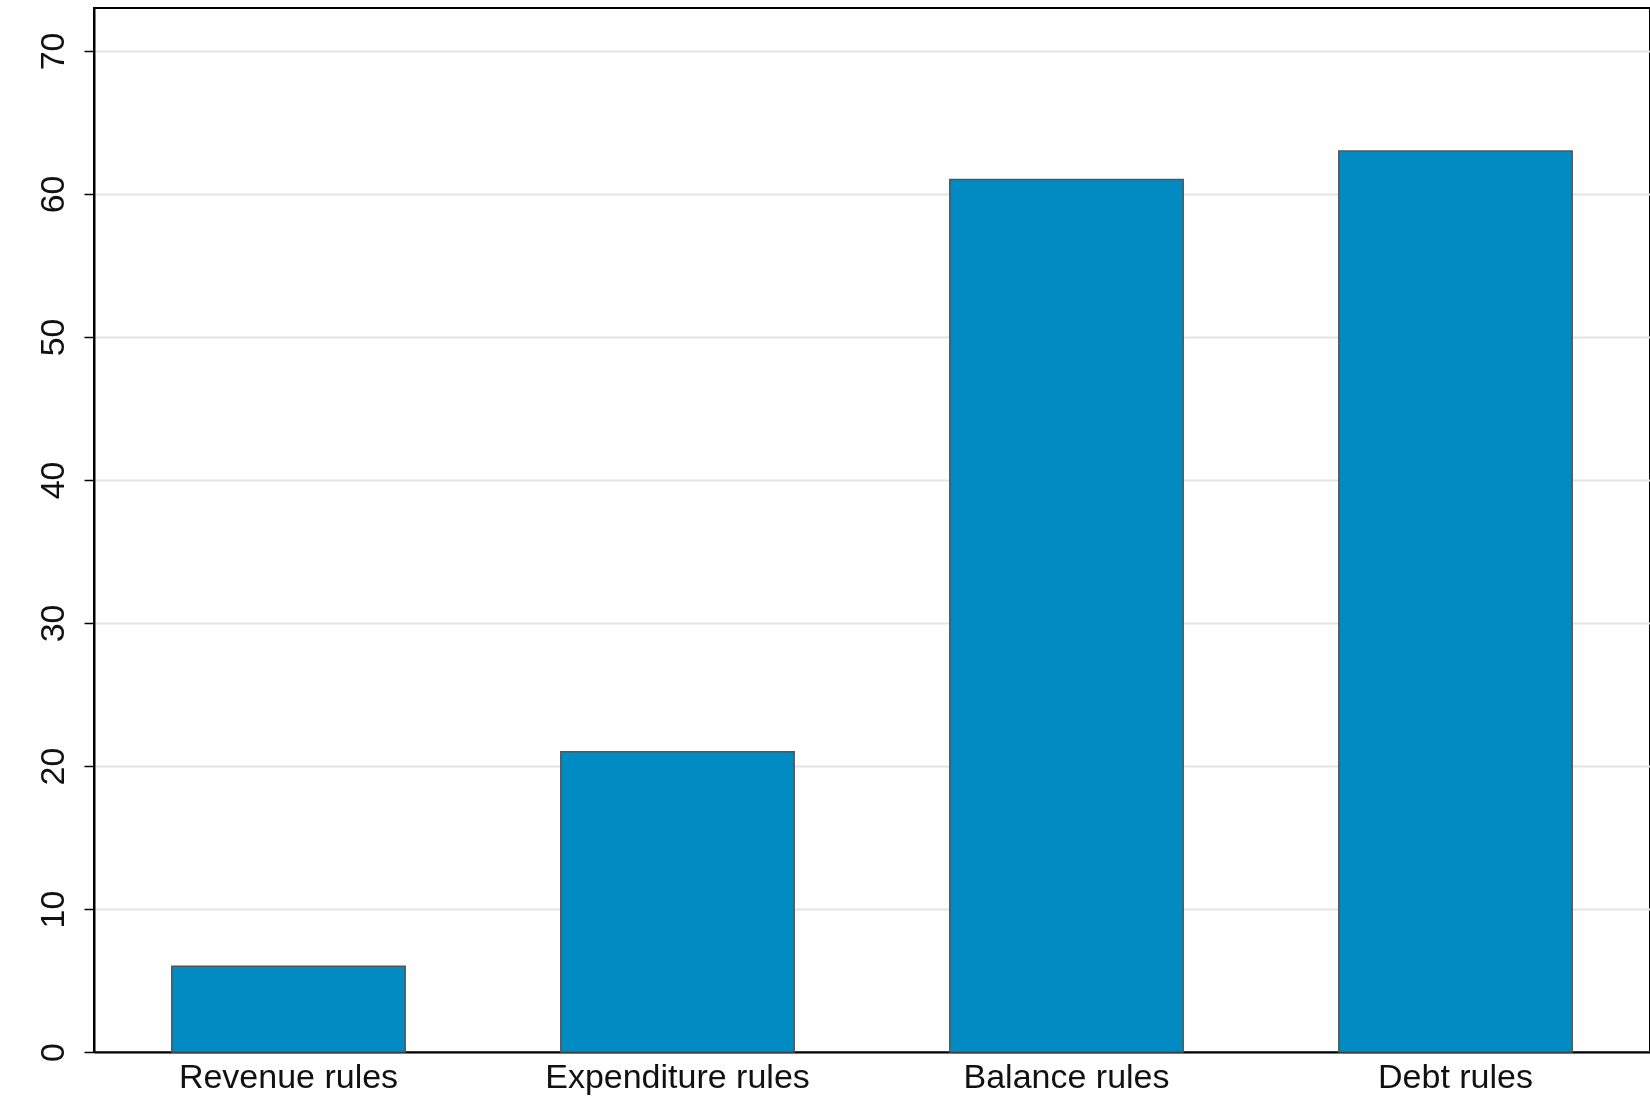  I want to click on x-tick-label: Debt rules, so click(1455, 1075).